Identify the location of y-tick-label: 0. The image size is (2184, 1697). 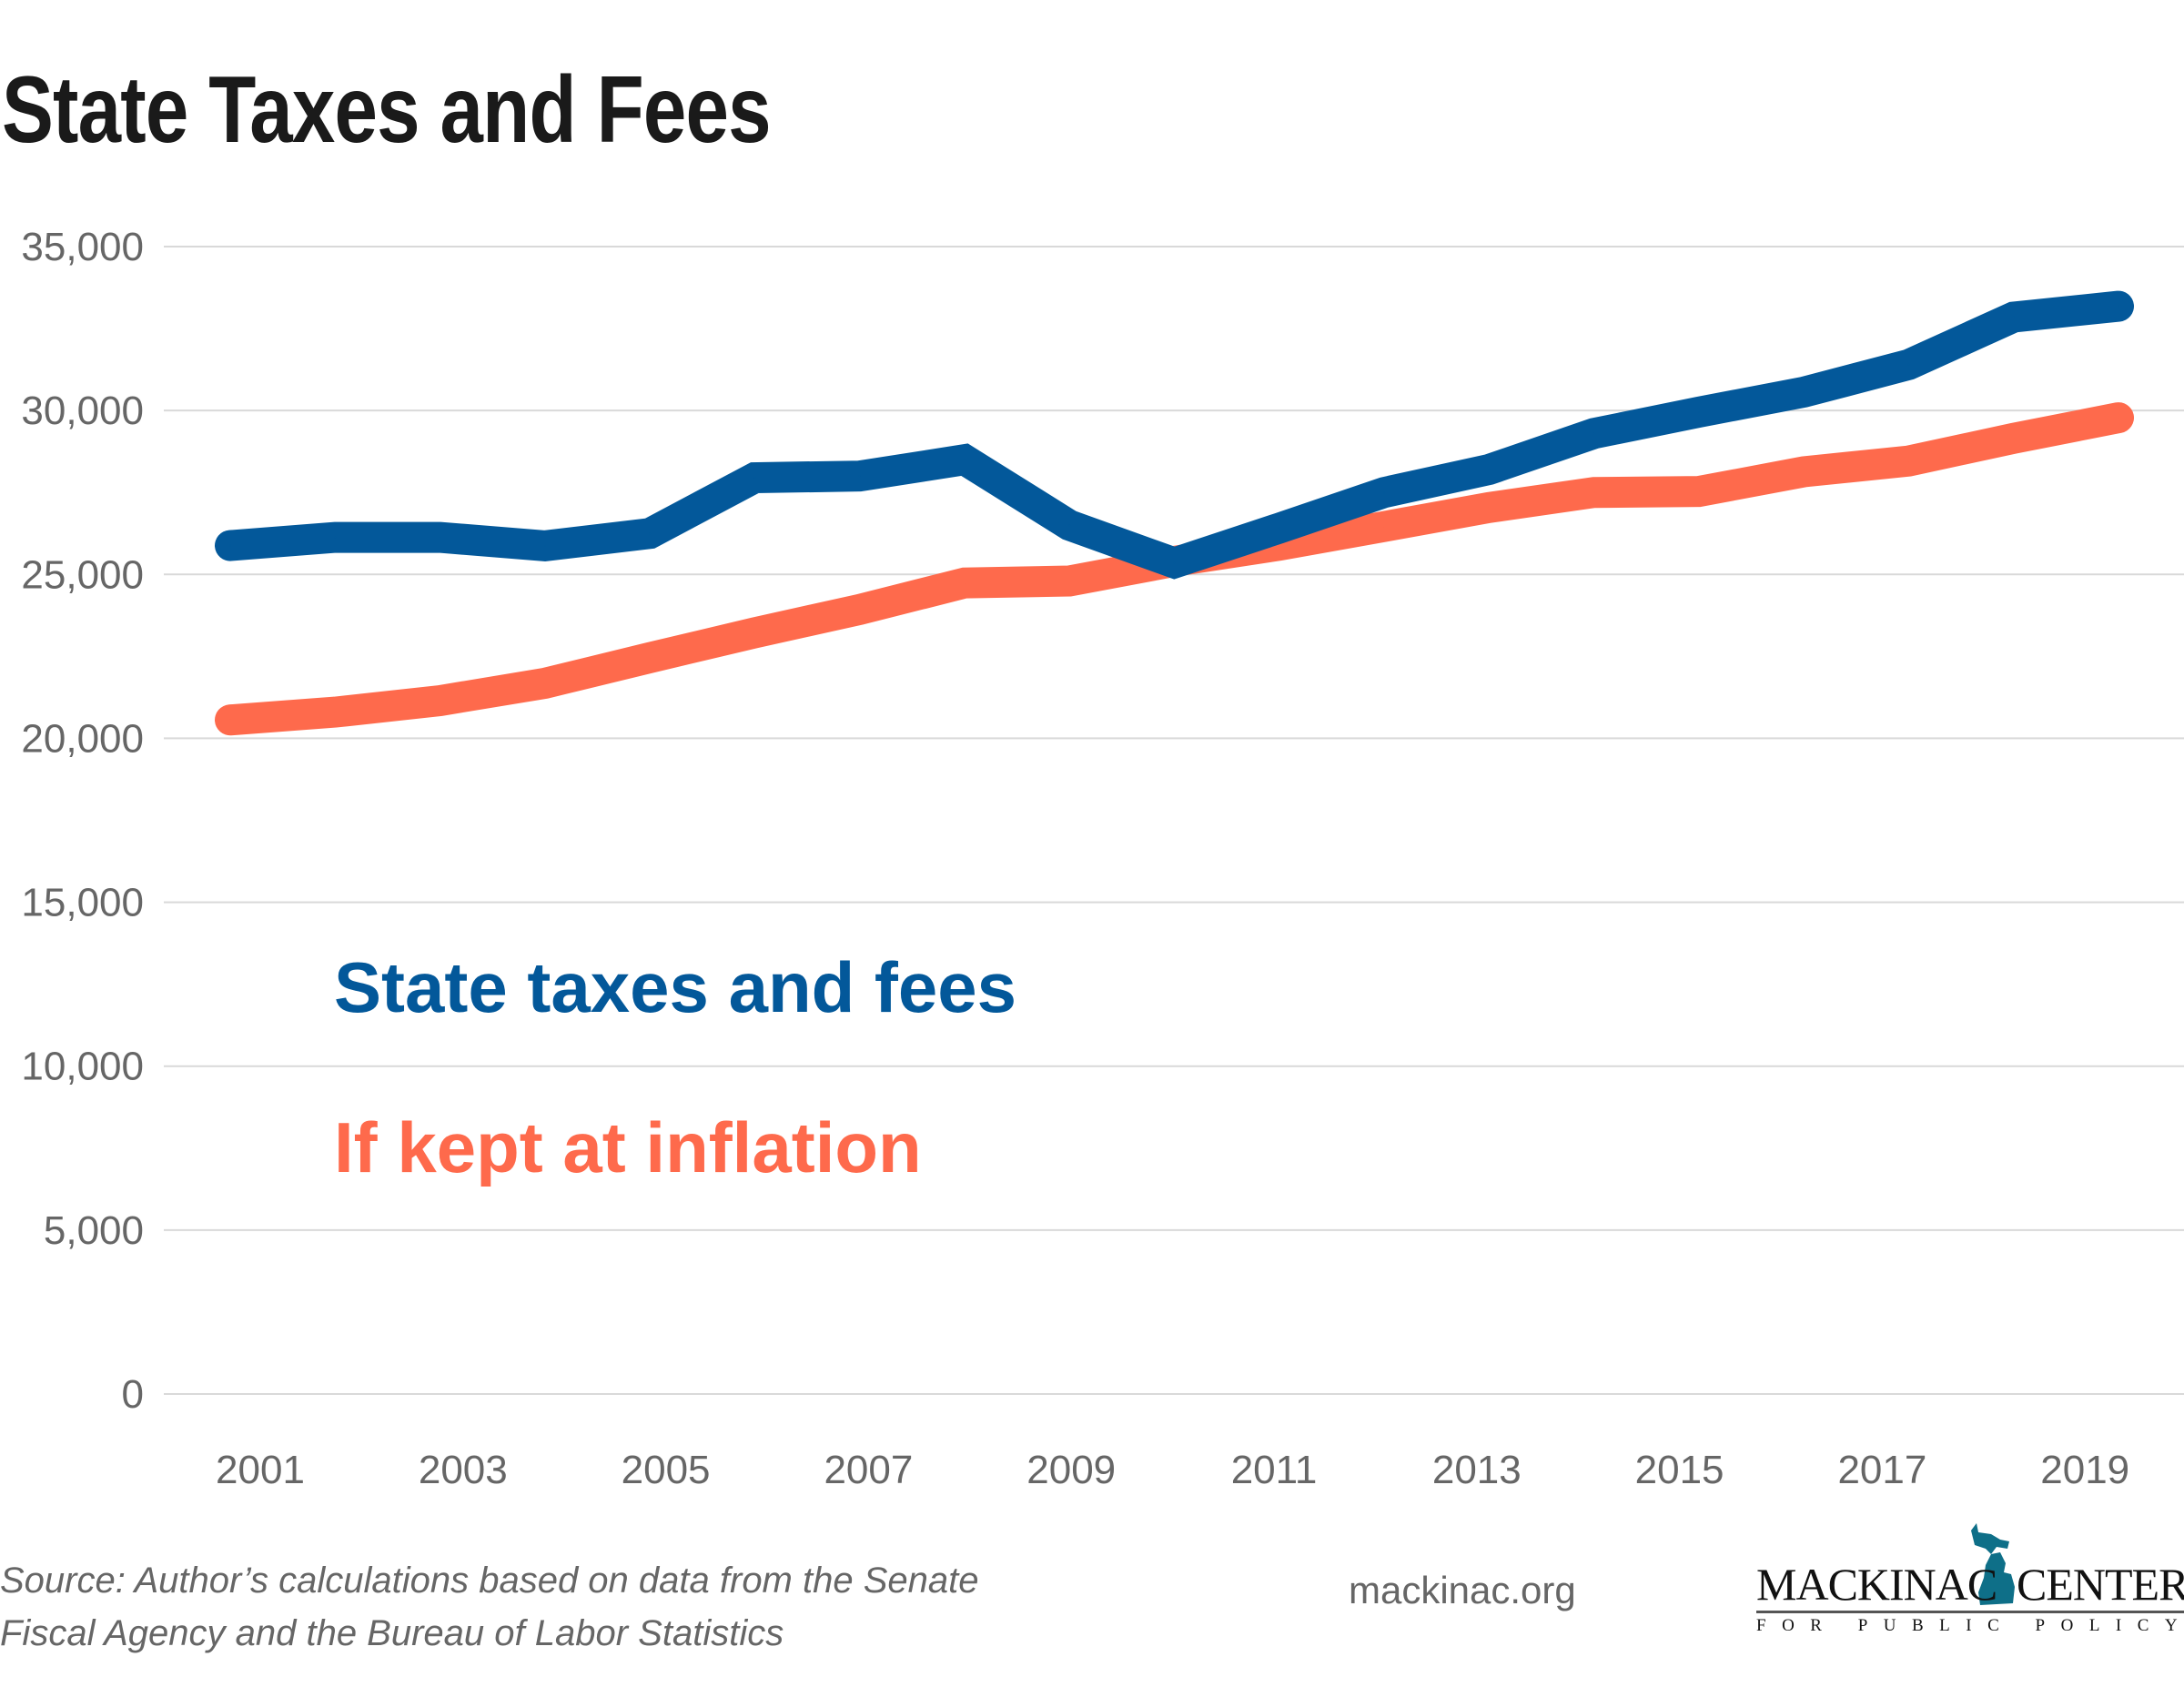
(133, 1394).